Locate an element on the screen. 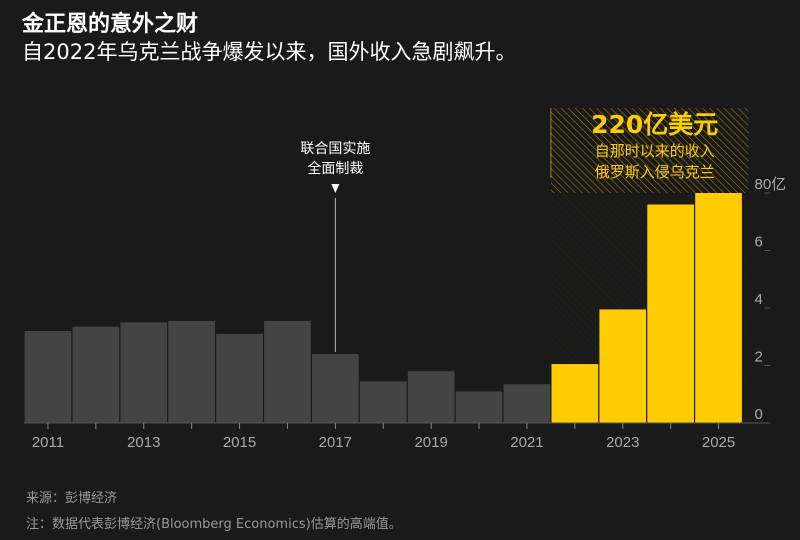 This screenshot has height=540, width=800. highlight-annotation: 220亿美元 自那时以来的收入 俄罗斯入侵乌克兰 is located at coordinates (654, 145).